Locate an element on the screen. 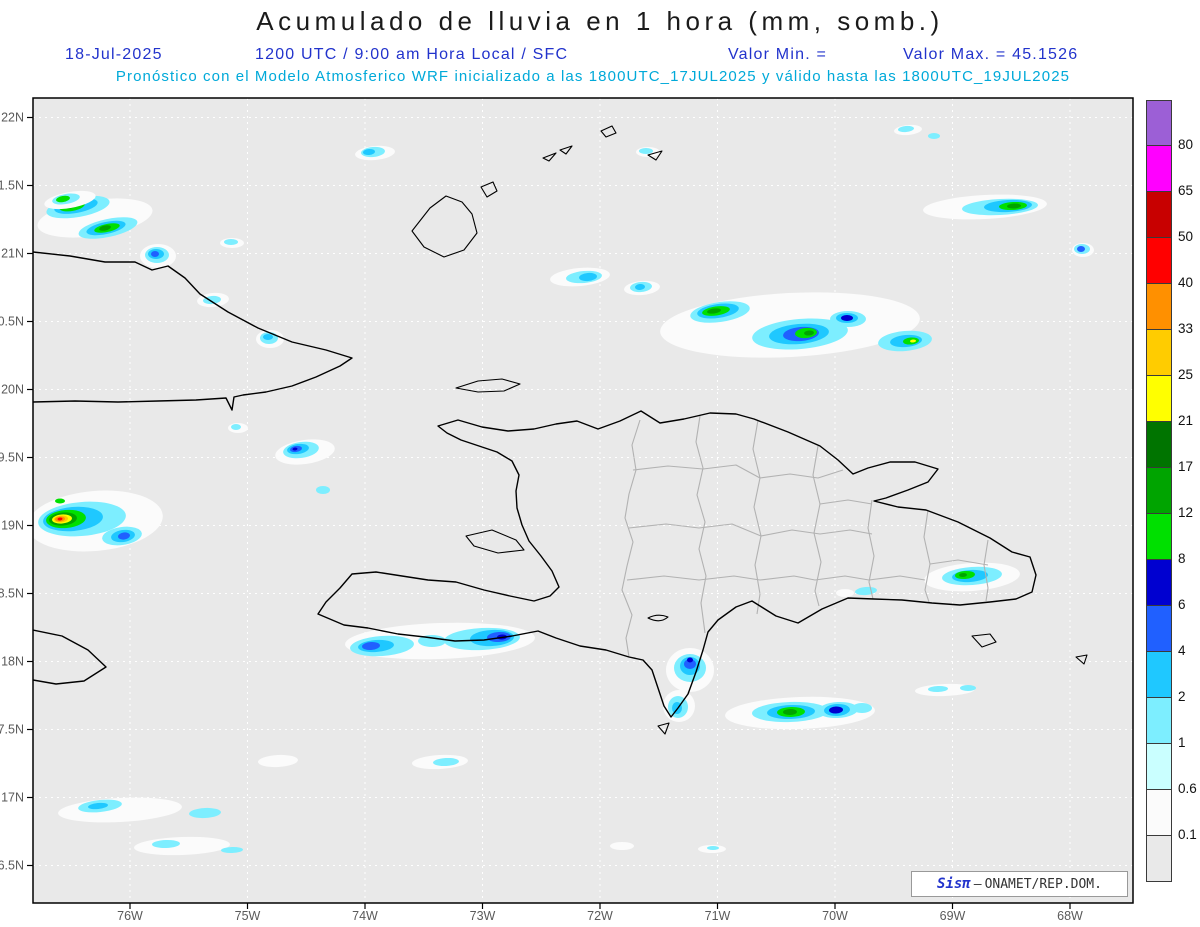 The image size is (1200, 927). date-label: 18-Jul-2025 is located at coordinates (114, 54).